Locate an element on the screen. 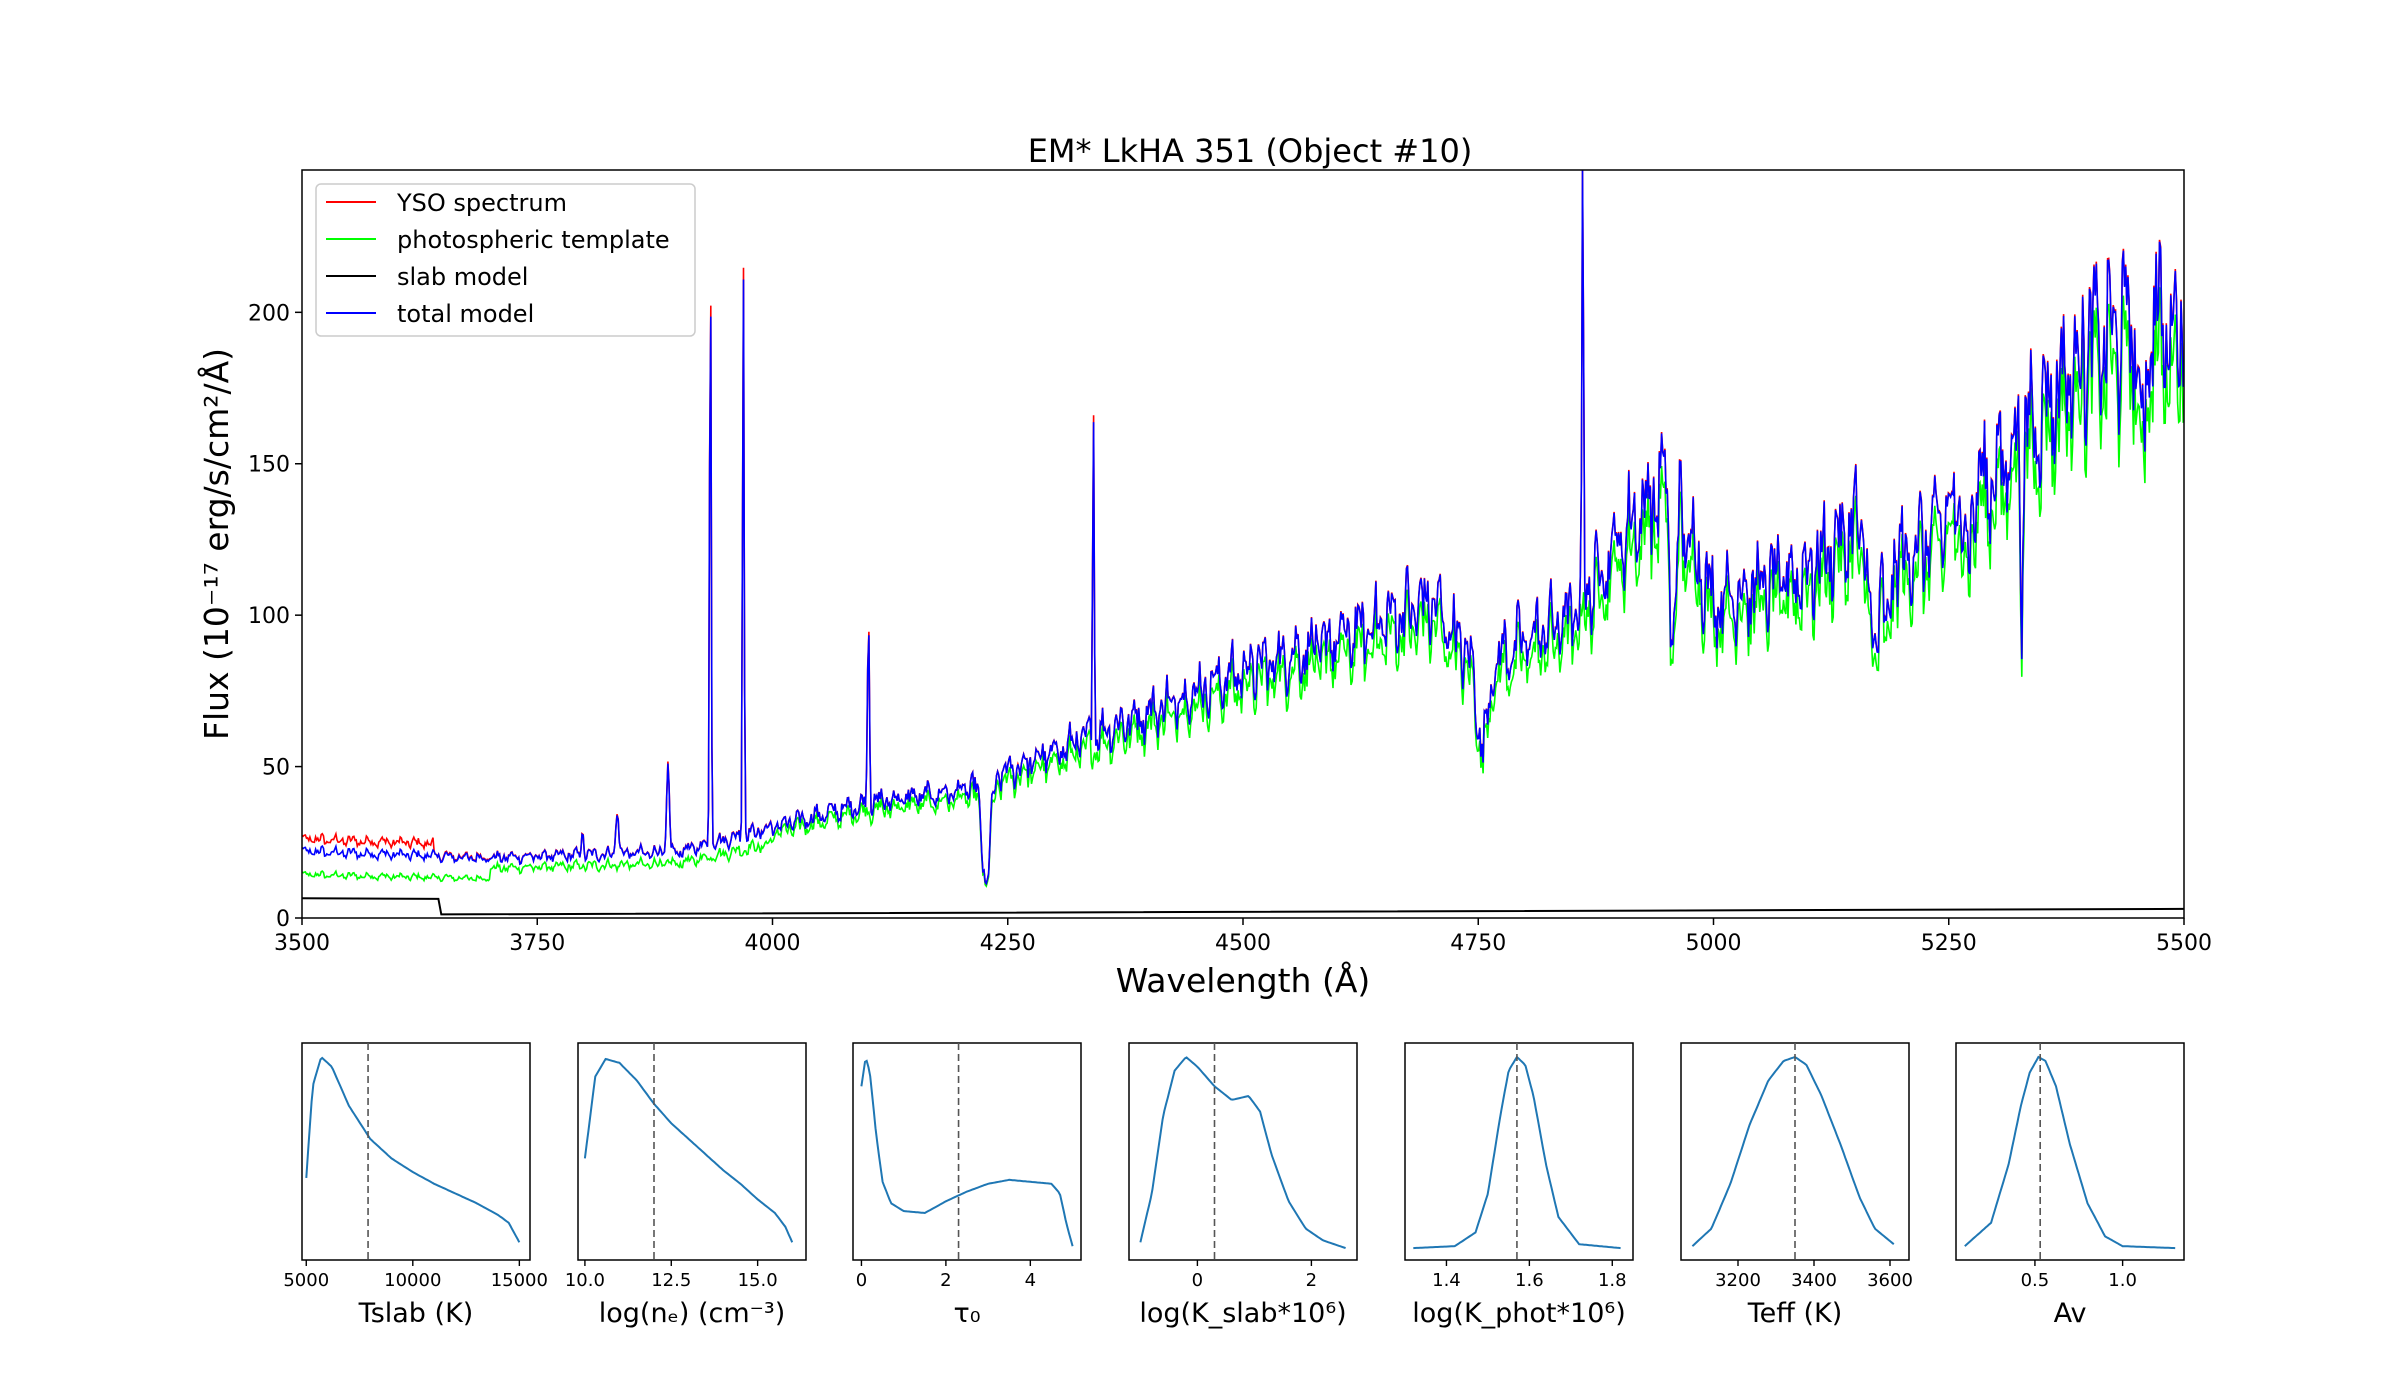  posterior-axis-label: Av is located at coordinates (2070, 1313).